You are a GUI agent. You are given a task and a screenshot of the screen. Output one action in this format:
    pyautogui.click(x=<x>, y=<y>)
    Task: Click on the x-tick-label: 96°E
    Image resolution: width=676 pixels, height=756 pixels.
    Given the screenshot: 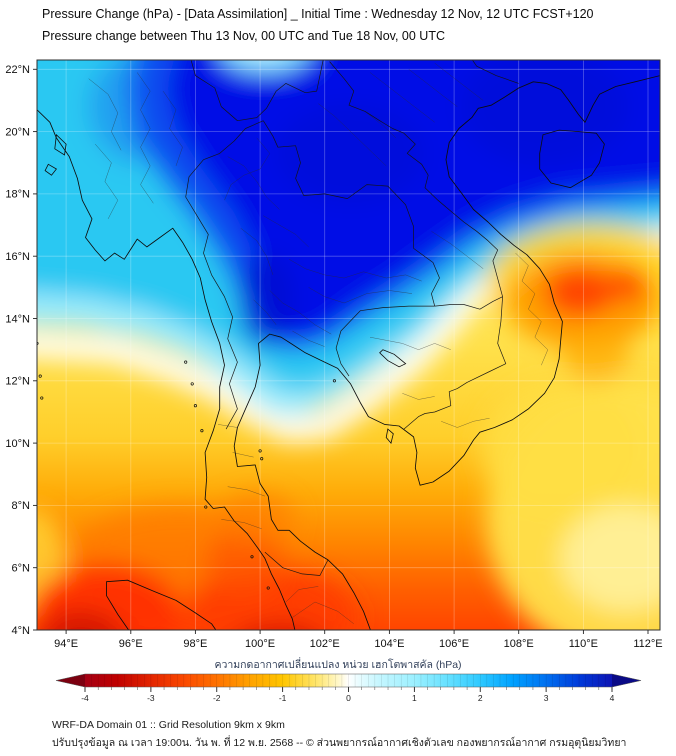 What is the action you would take?
    pyautogui.click(x=131, y=644)
    